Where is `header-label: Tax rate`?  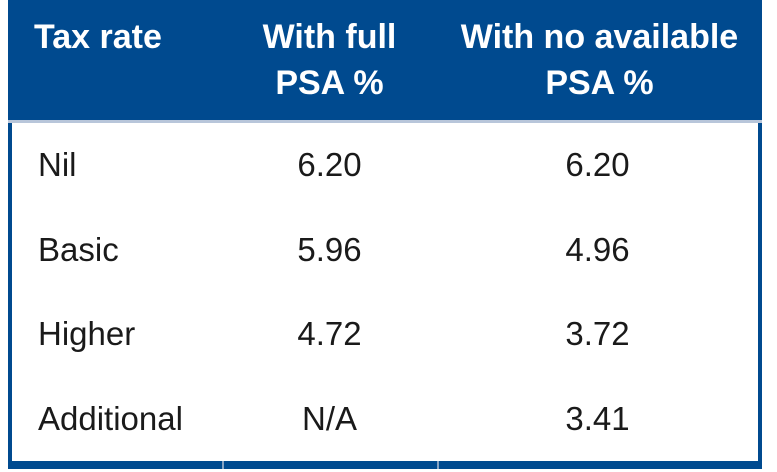
header-label: Tax rate is located at coordinates (98, 37).